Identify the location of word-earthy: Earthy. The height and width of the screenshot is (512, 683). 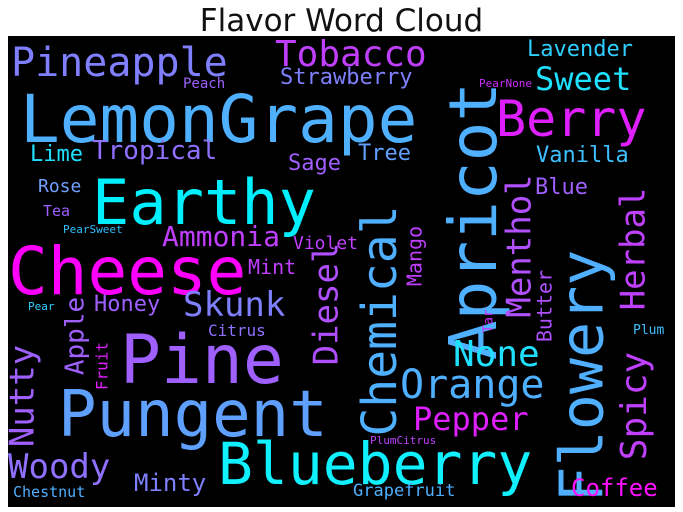
(204, 202).